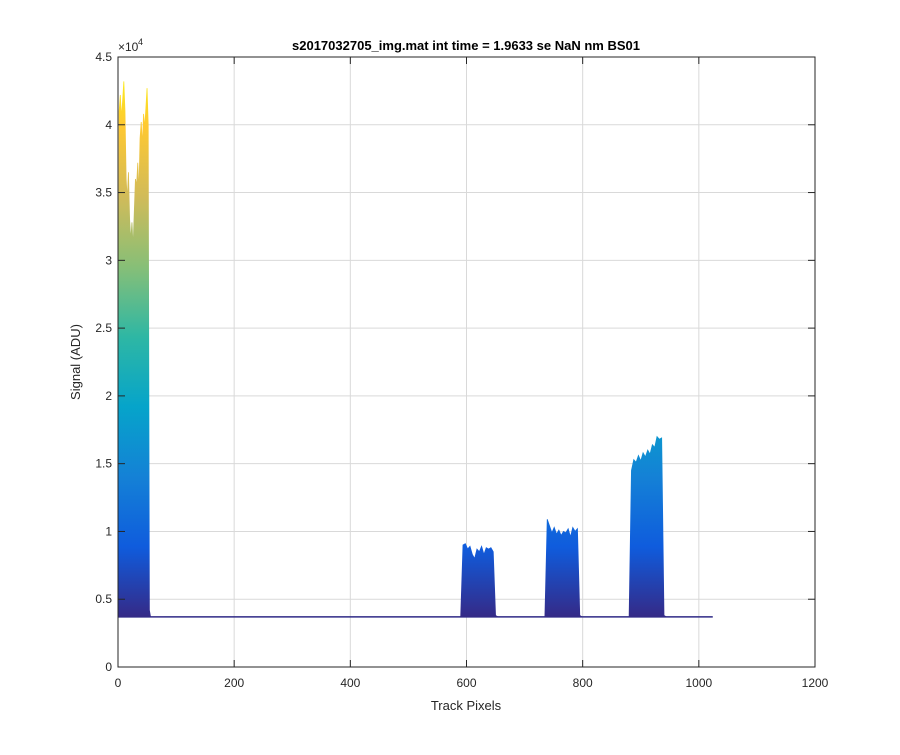  What do you see at coordinates (234, 683) in the screenshot?
I see `x-tick-label: 200` at bounding box center [234, 683].